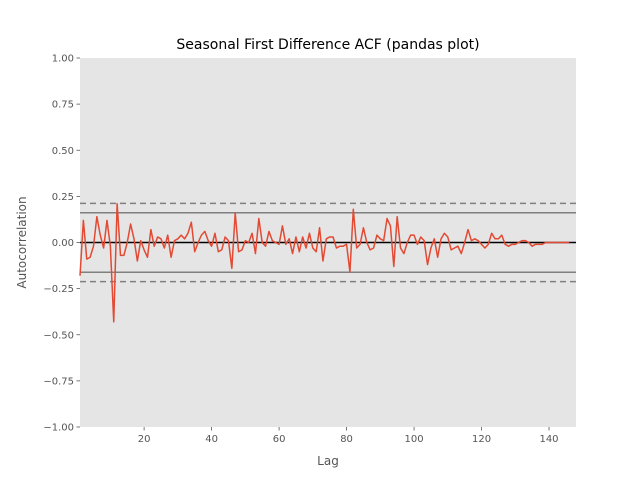  What do you see at coordinates (481, 439) in the screenshot?
I see `x-tick-label: 120` at bounding box center [481, 439].